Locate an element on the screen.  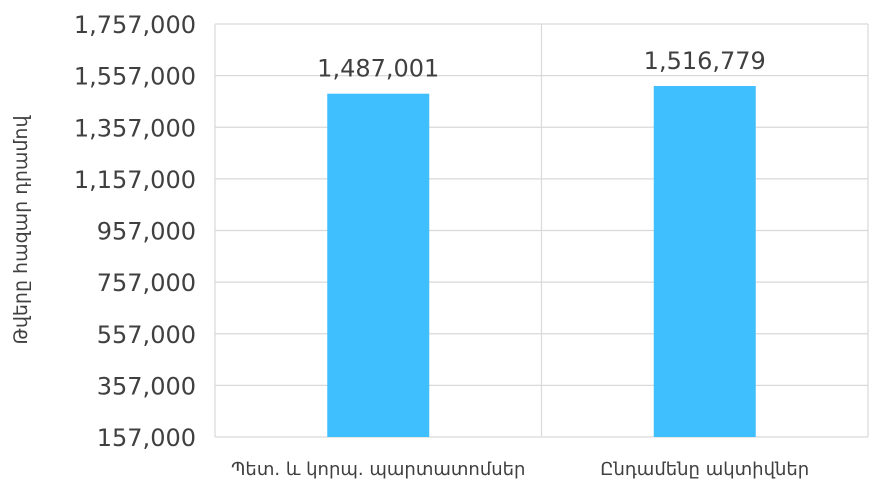
x-category-label: Ընդամենը ակտիվներ is located at coordinates (704, 469).